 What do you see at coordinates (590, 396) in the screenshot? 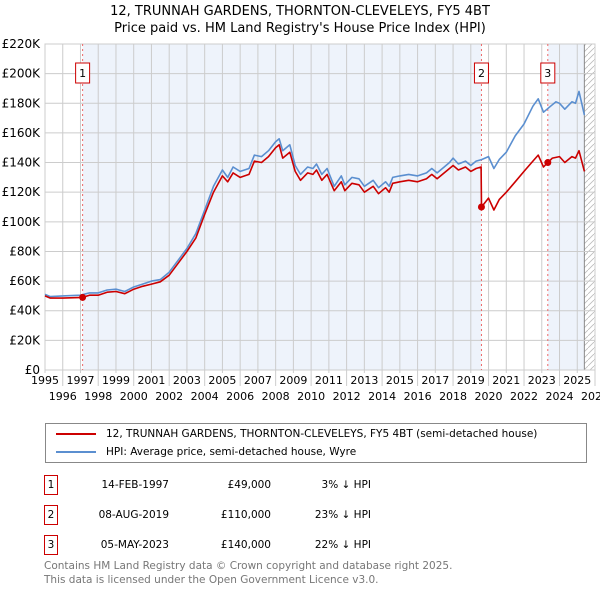
I see `x-tick-label: 2026` at bounding box center [590, 396].